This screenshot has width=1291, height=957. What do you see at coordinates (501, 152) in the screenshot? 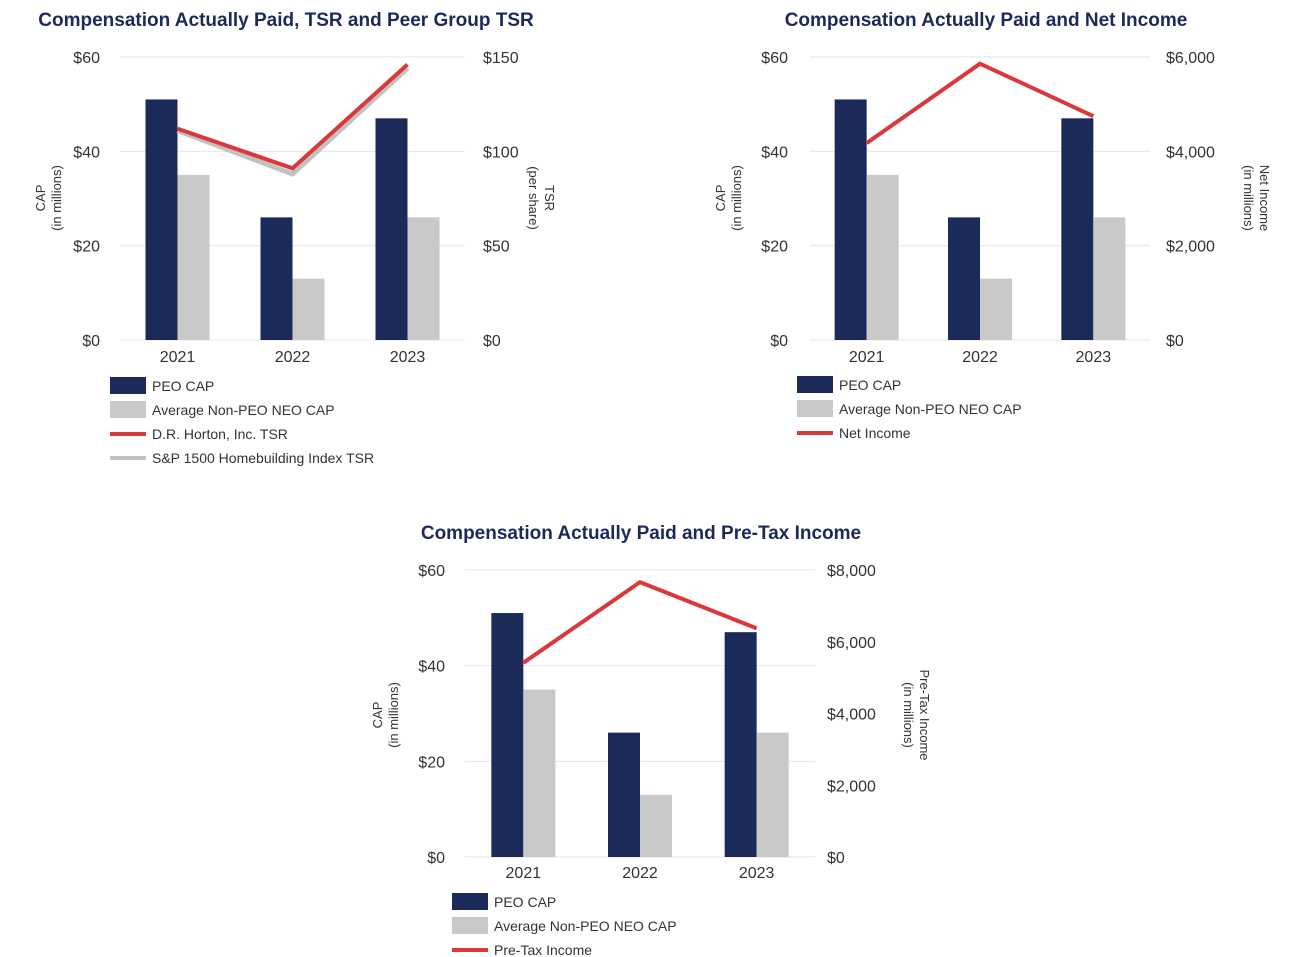
I see `y2-tick-label: $100` at bounding box center [501, 152].